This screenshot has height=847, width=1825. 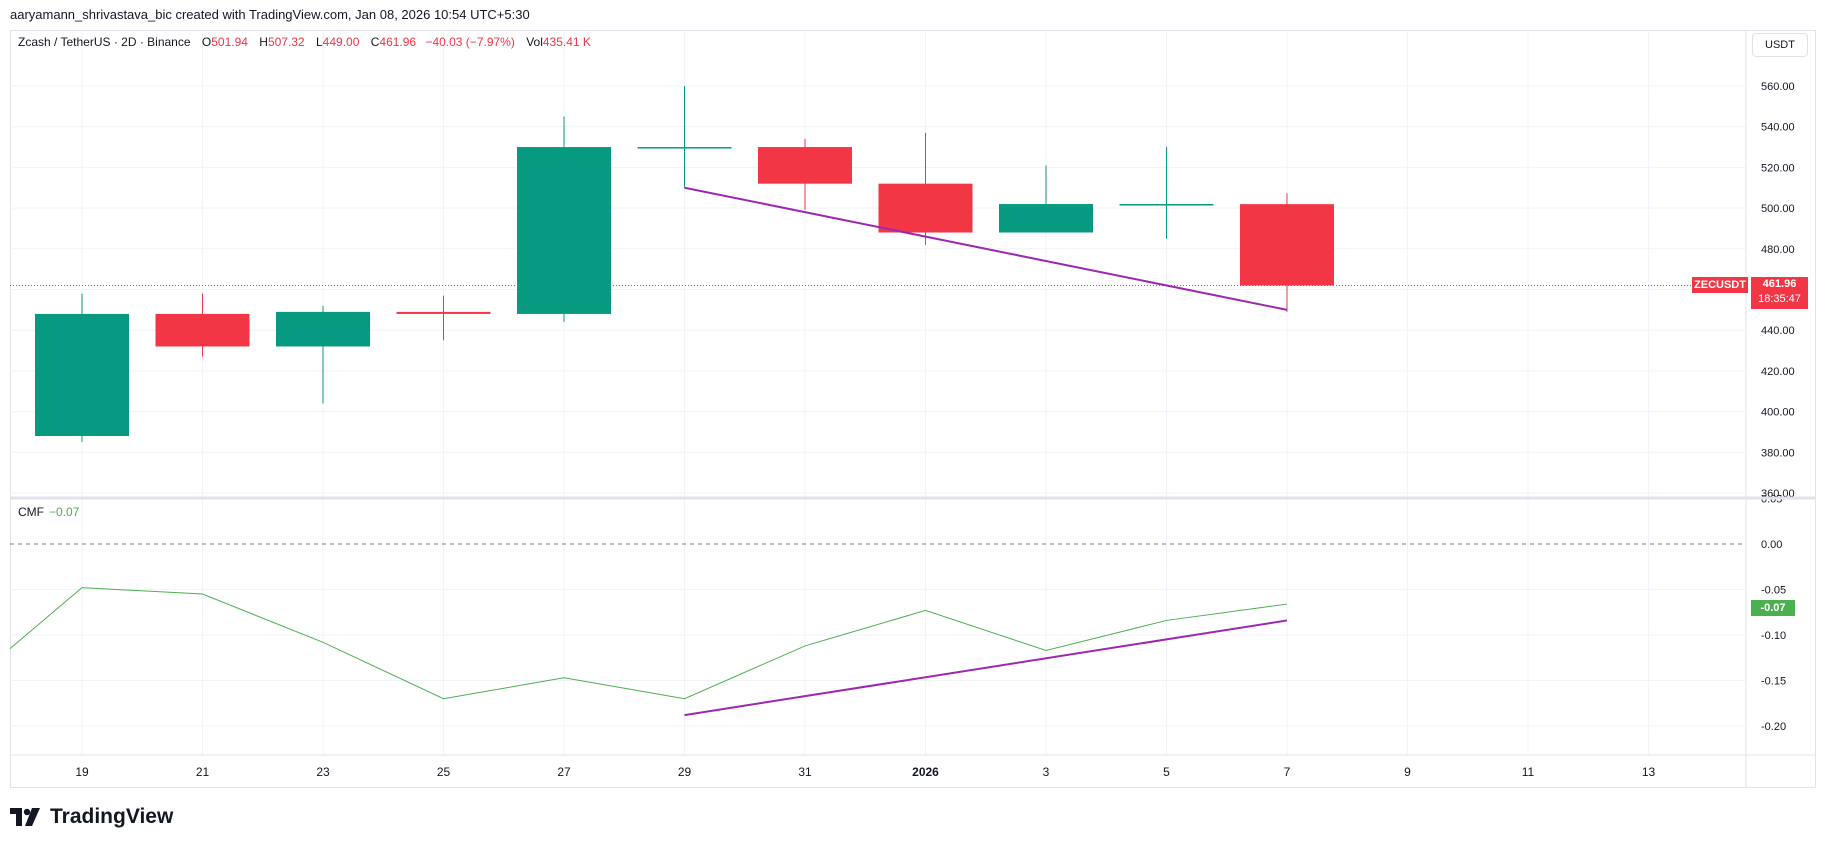 What do you see at coordinates (1046, 772) in the screenshot?
I see `time-axis-label: 3` at bounding box center [1046, 772].